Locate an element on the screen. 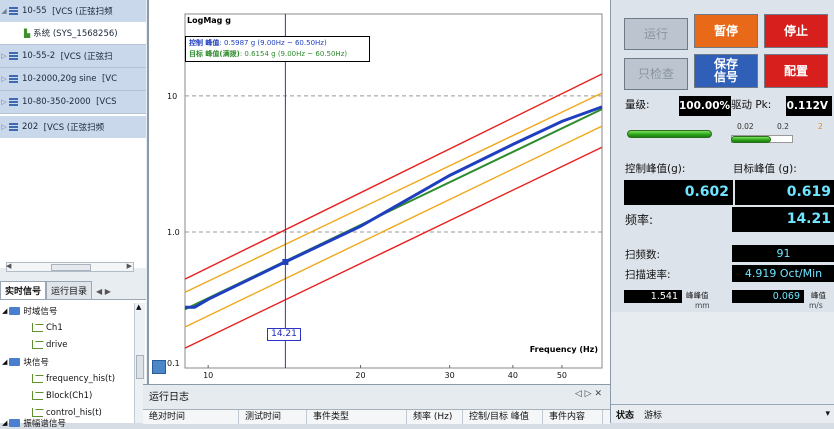  y-tick-label: 1.0 is located at coordinates (173, 232).